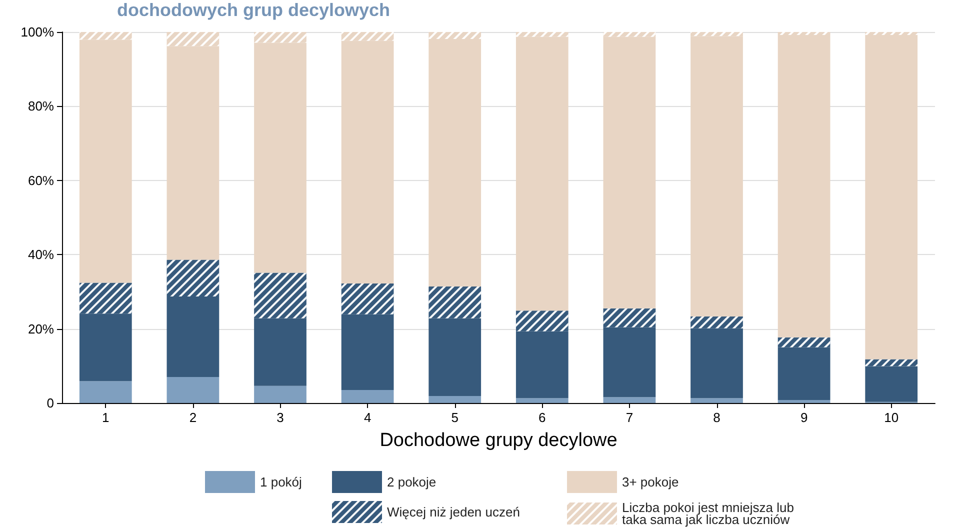  What do you see at coordinates (710, 513) in the screenshot?
I see `legend-label: Liczba pokoi jest mniejsza lub taka sama jak liczba uczniów` at bounding box center [710, 513].